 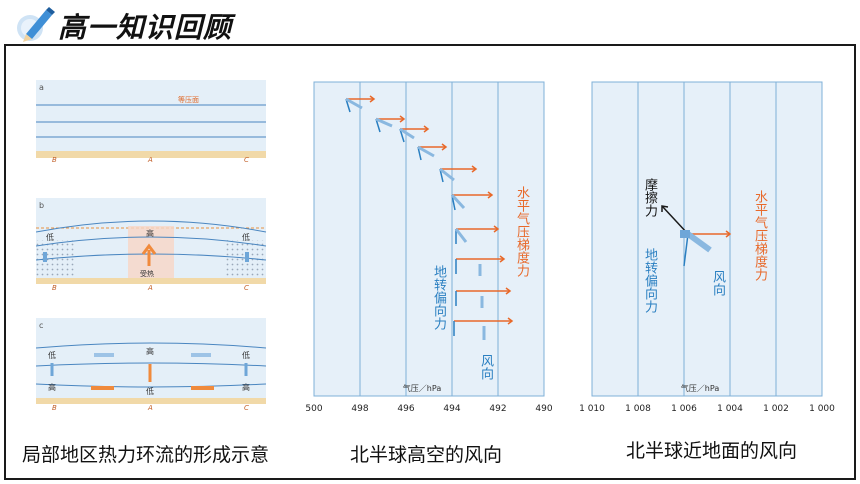 I want to click on ground-c-3: C, so click(x=246, y=408).